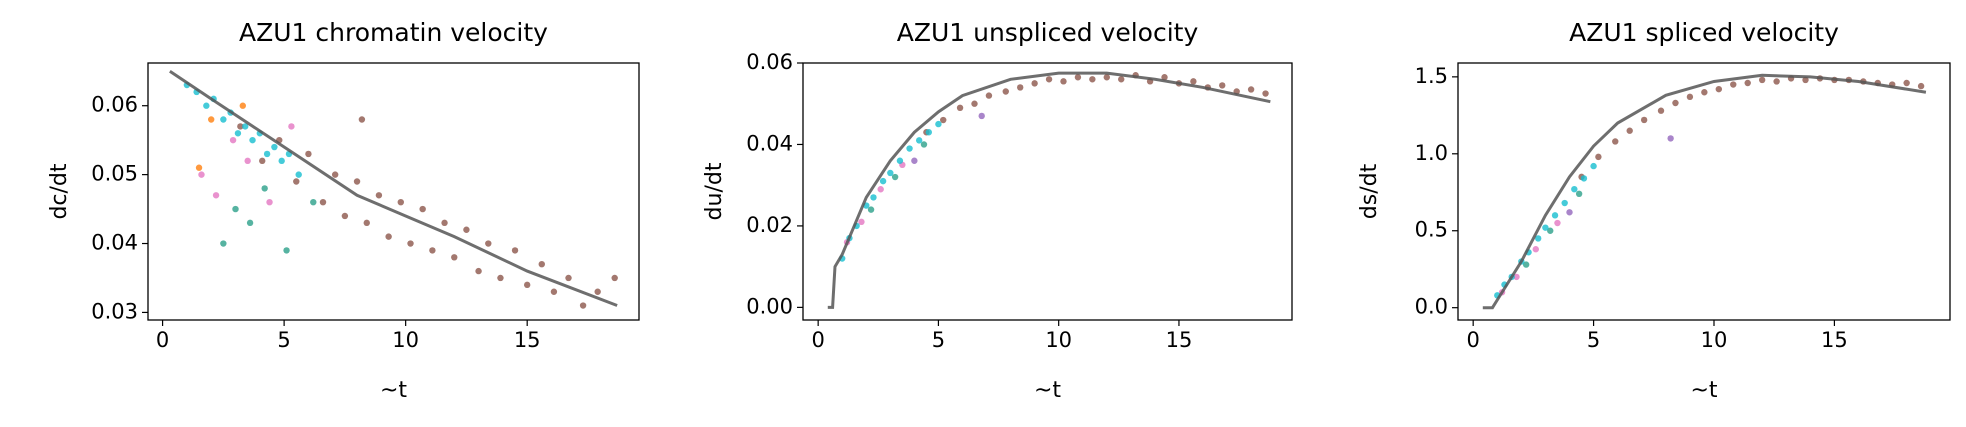 This screenshot has width=1966, height=427. Describe the element at coordinates (1058, 340) in the screenshot. I see `x-tick-label: 10` at that location.